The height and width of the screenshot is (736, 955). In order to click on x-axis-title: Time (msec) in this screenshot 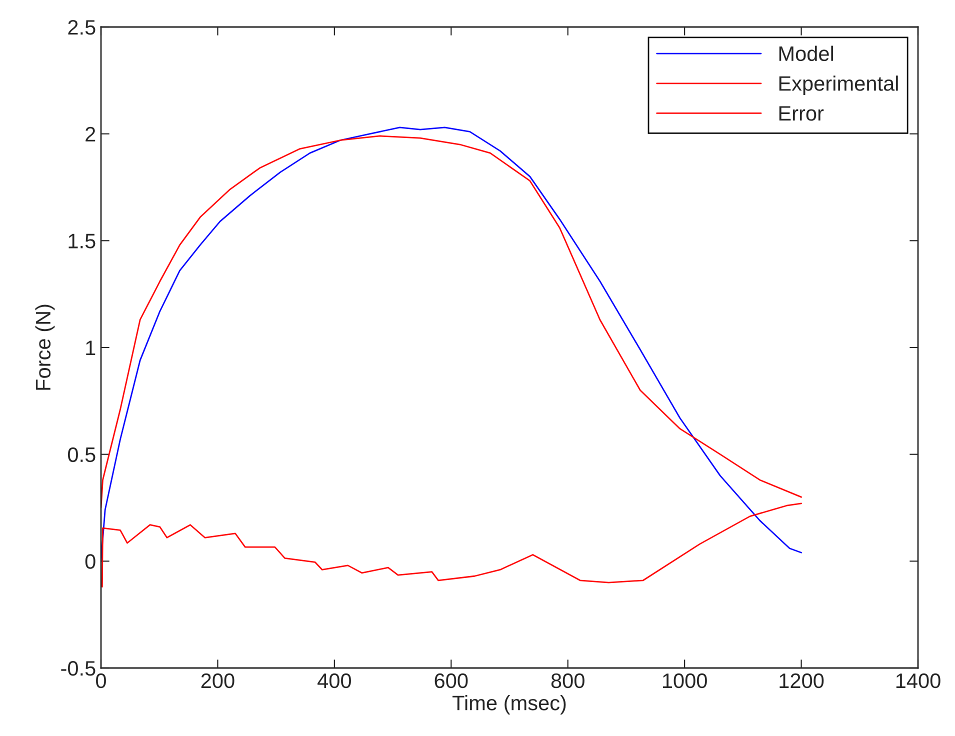, I will do `click(509, 704)`.